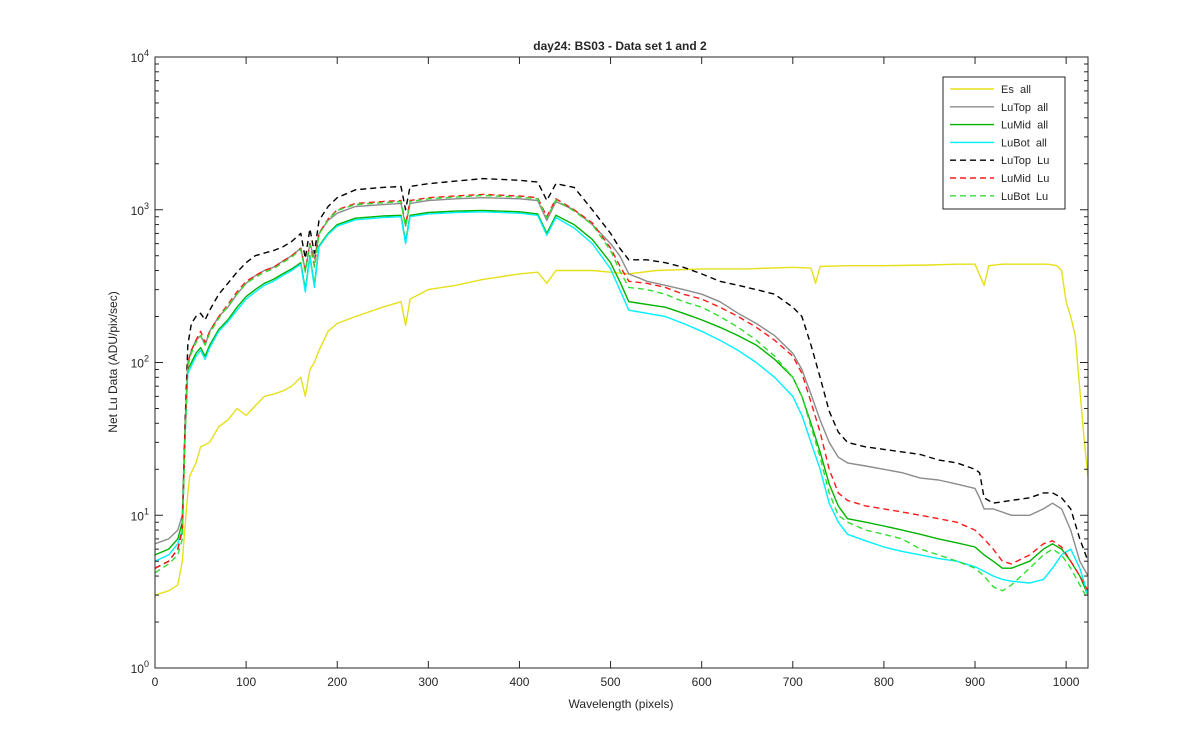 The width and height of the screenshot is (1200, 750). Describe the element at coordinates (337, 682) in the screenshot. I see `x-tick-label: 200` at that location.